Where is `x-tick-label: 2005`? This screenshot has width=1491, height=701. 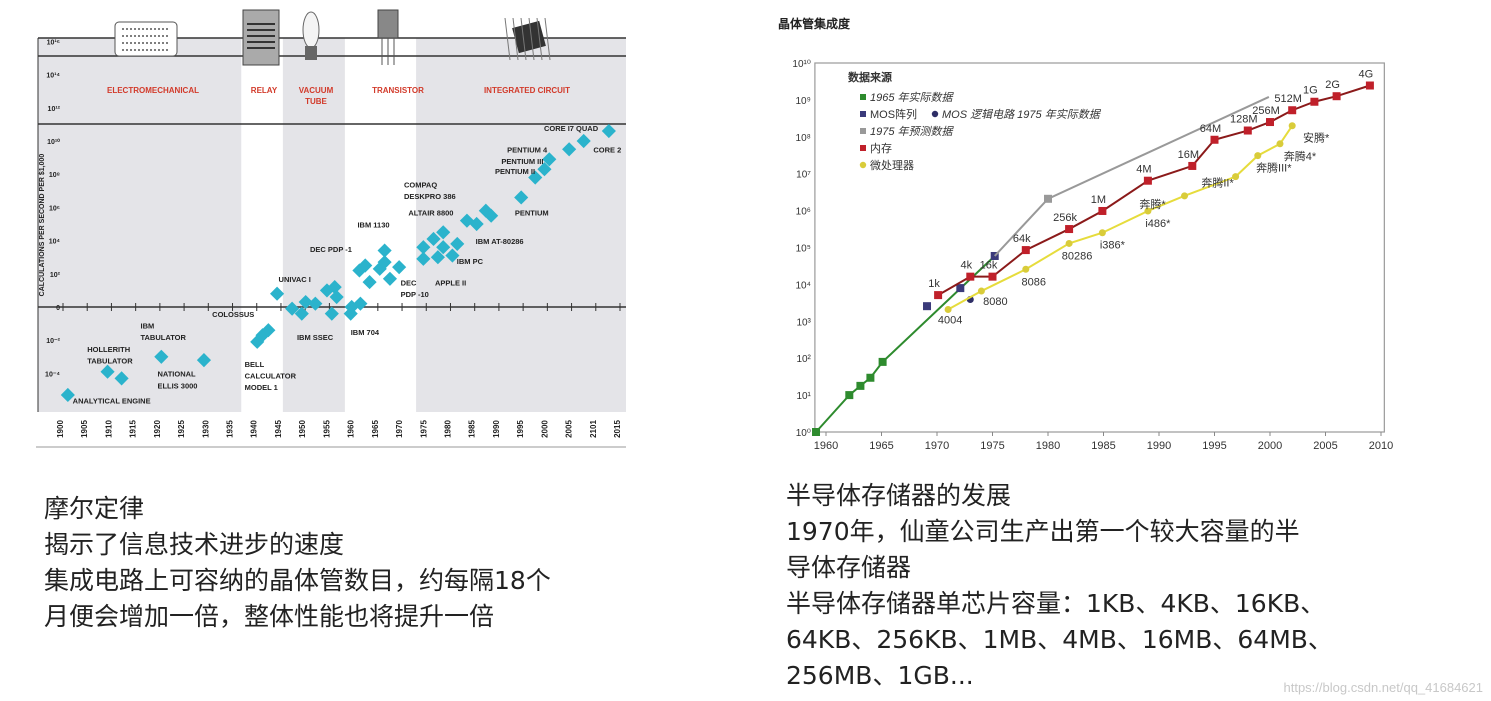 x-tick-label: 2005 is located at coordinates (1325, 446).